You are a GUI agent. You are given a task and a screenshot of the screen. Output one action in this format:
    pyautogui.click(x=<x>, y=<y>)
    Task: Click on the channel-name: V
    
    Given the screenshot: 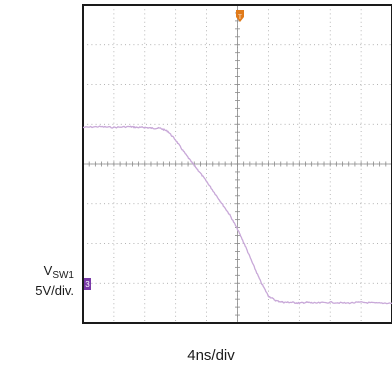 What is the action you would take?
    pyautogui.click(x=48, y=270)
    